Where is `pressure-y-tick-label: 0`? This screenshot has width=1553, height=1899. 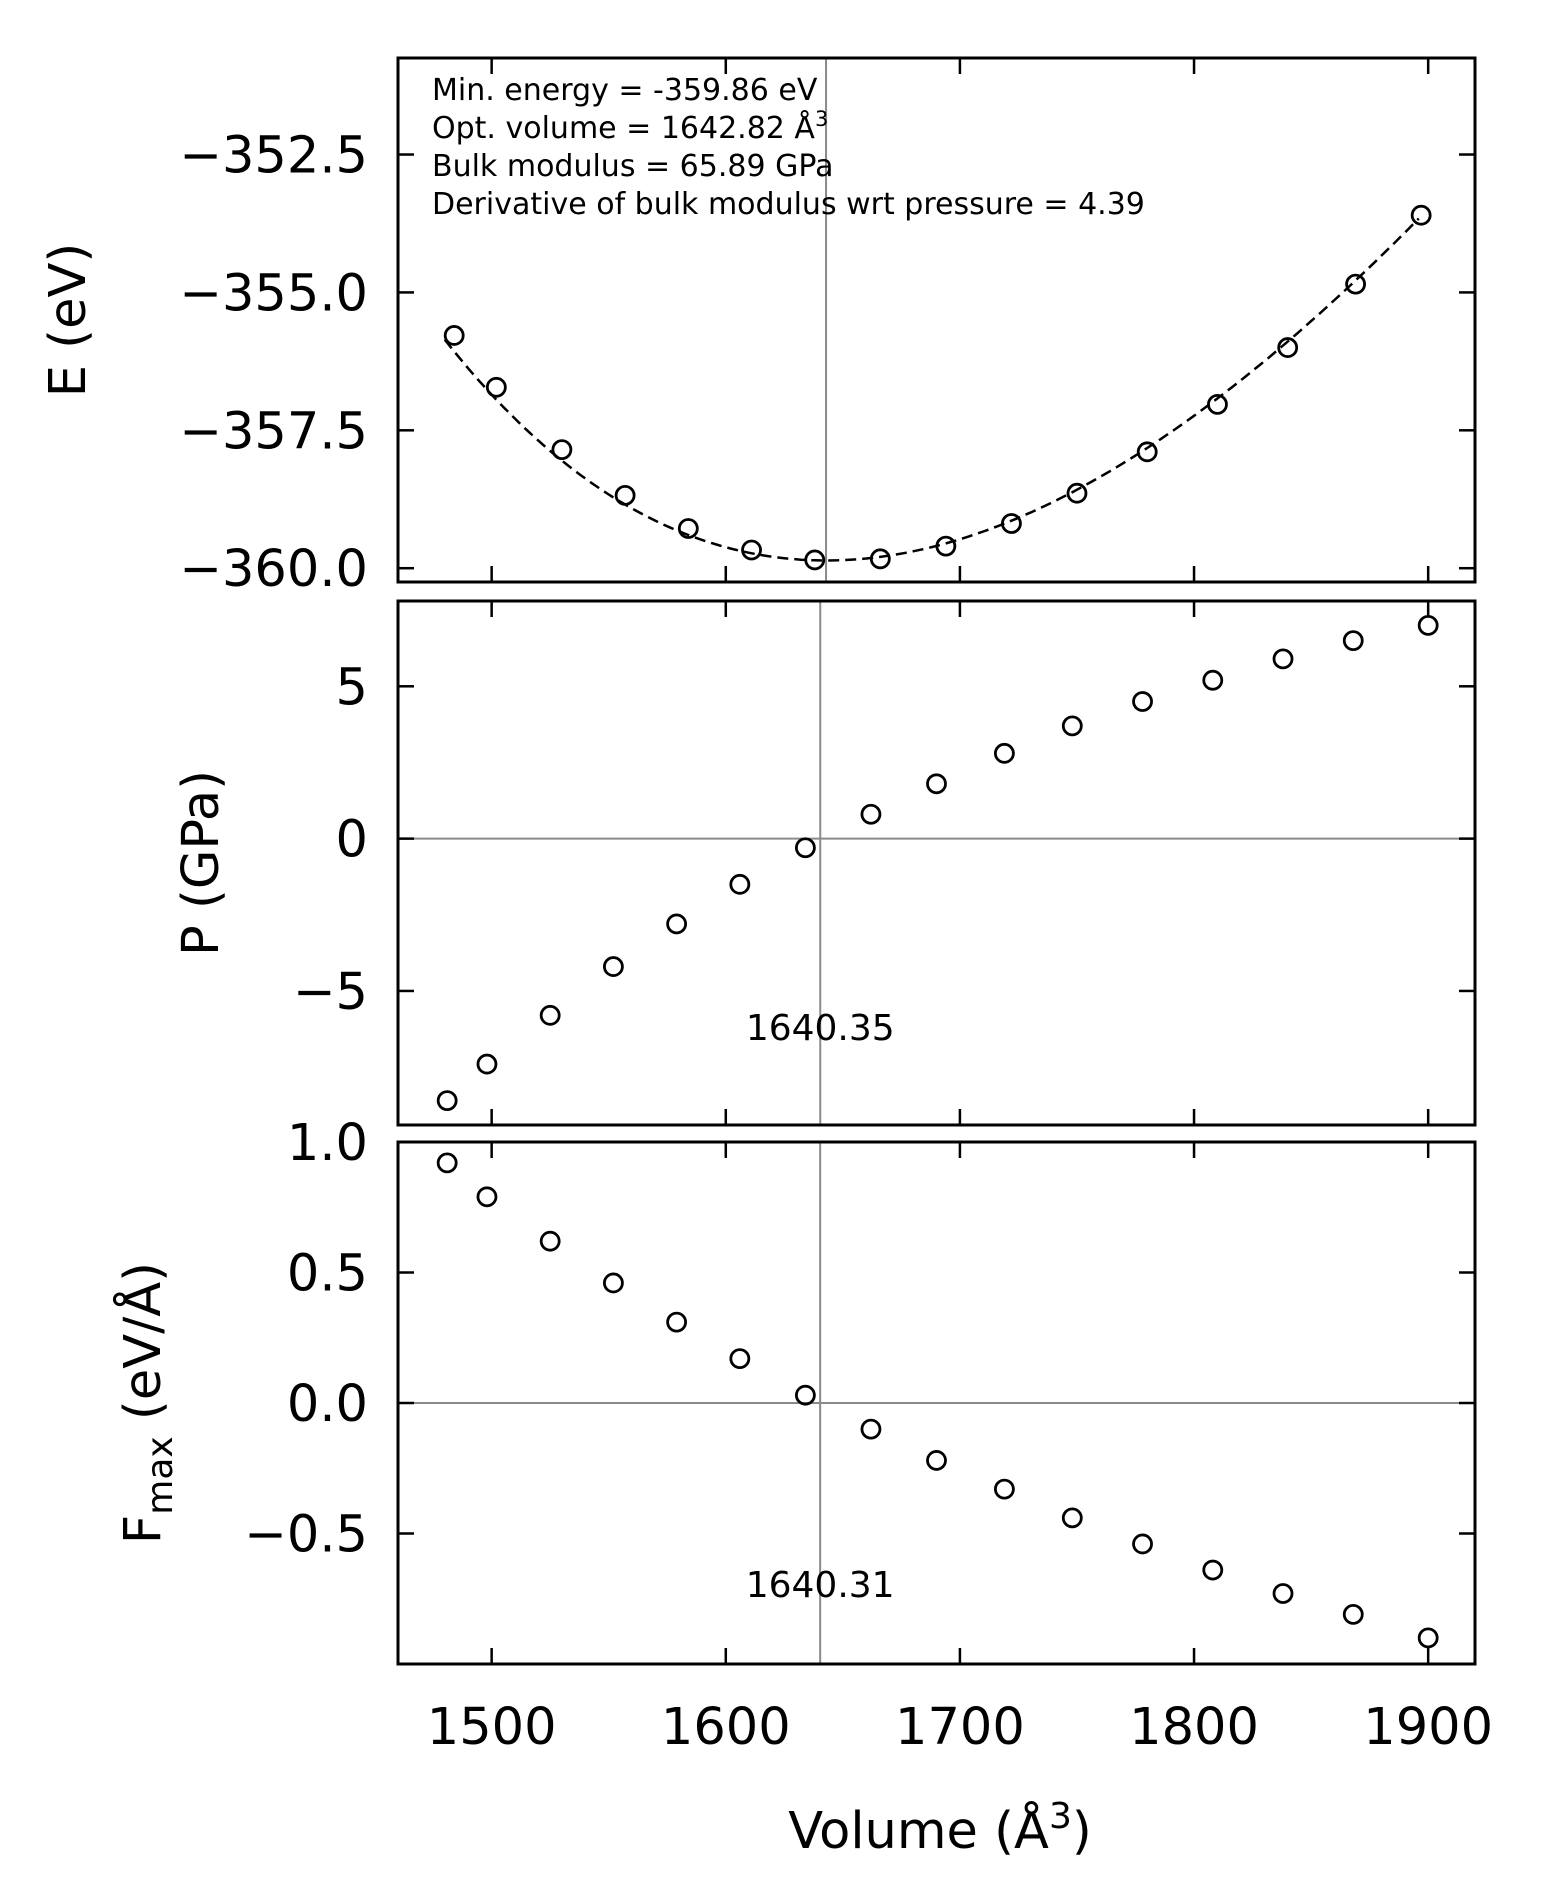
pressure-y-tick-label: 0 is located at coordinates (352, 840).